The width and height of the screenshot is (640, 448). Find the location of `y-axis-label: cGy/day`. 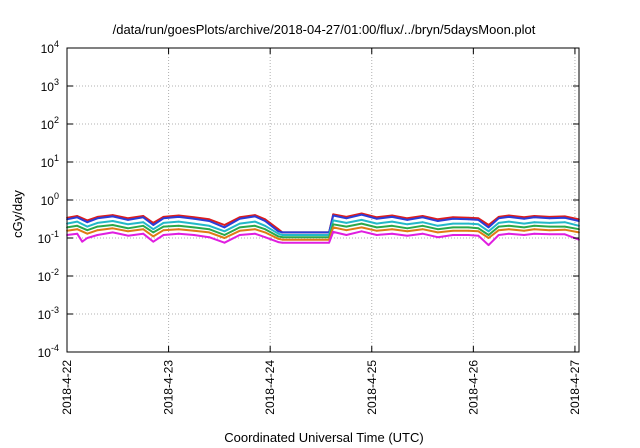

y-axis-label: cGy/day is located at coordinates (17, 214).